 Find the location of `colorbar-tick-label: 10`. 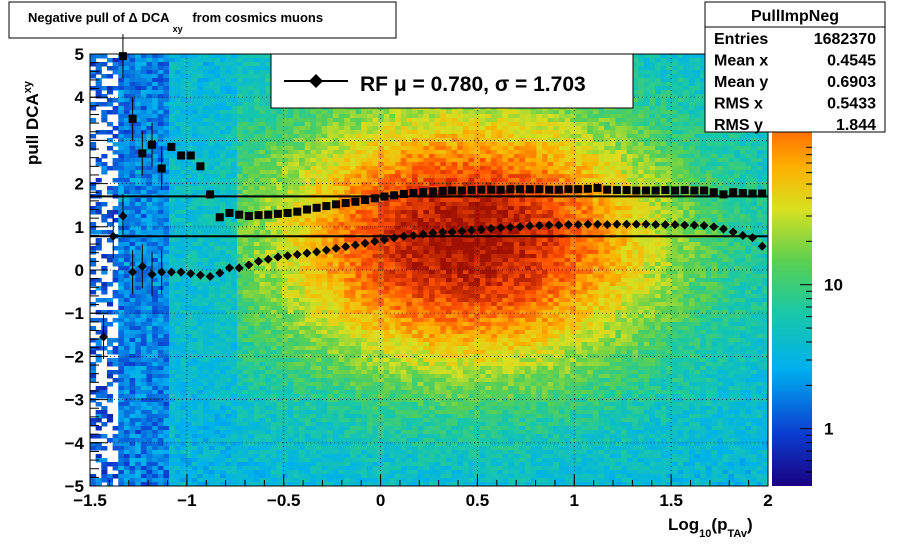

colorbar-tick-label: 10 is located at coordinates (833, 285).